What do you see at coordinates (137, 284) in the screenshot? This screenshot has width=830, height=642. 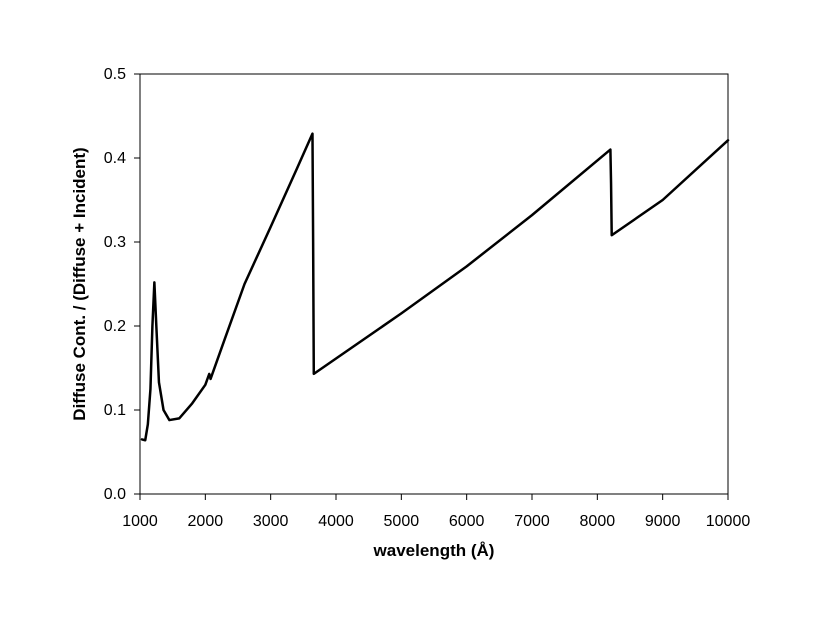 I see `y-axis-ticks` at bounding box center [137, 284].